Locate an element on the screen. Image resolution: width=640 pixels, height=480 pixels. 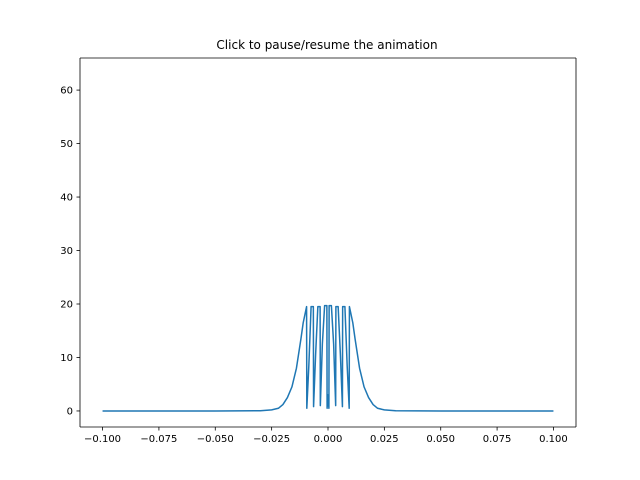
y-tick-label: 20 is located at coordinates (66, 305).